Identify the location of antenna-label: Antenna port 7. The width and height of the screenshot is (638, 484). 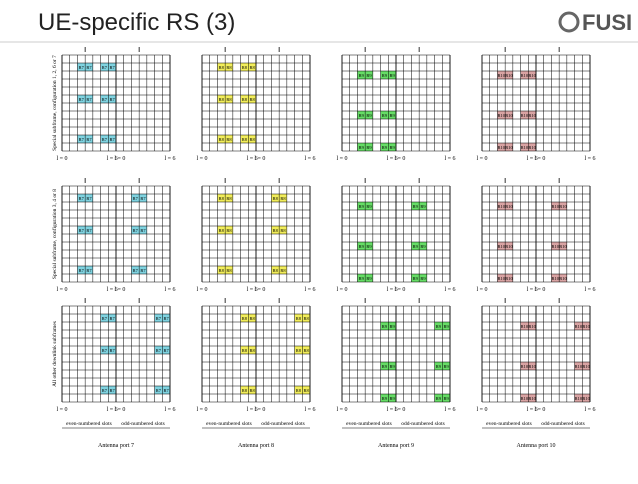
(116, 446).